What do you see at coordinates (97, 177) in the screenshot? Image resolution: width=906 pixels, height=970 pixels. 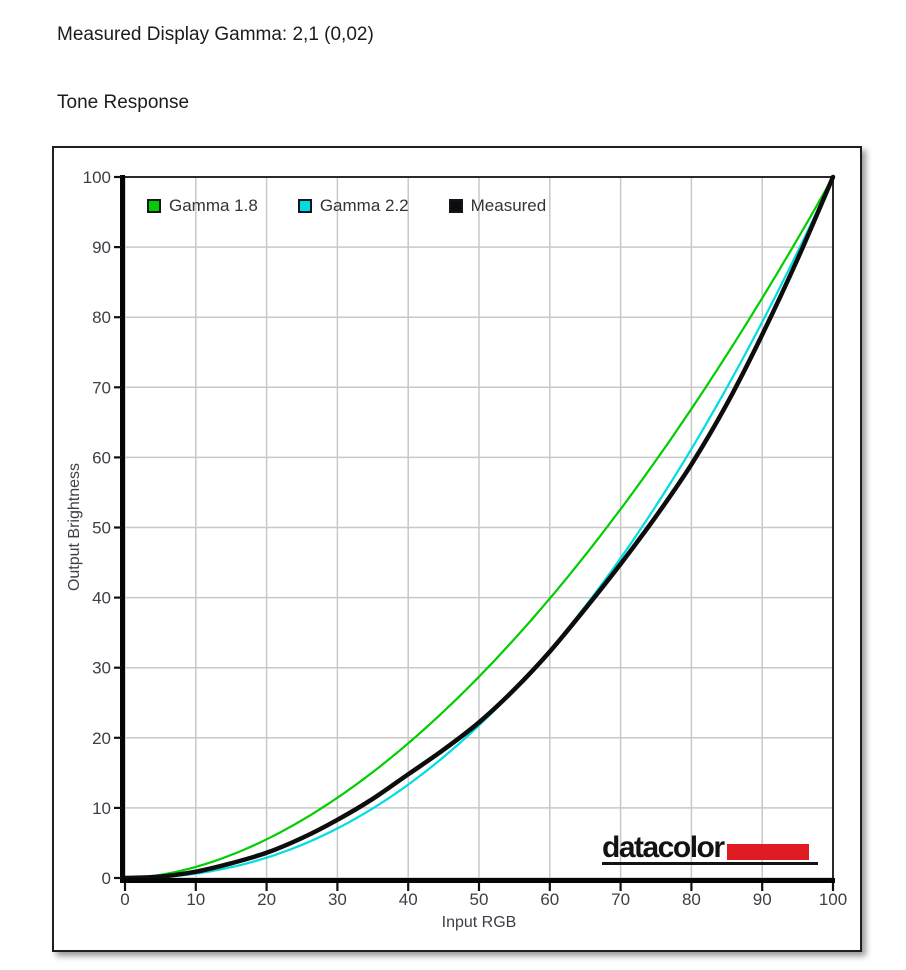 I see `y-tick-label: 100` at bounding box center [97, 177].